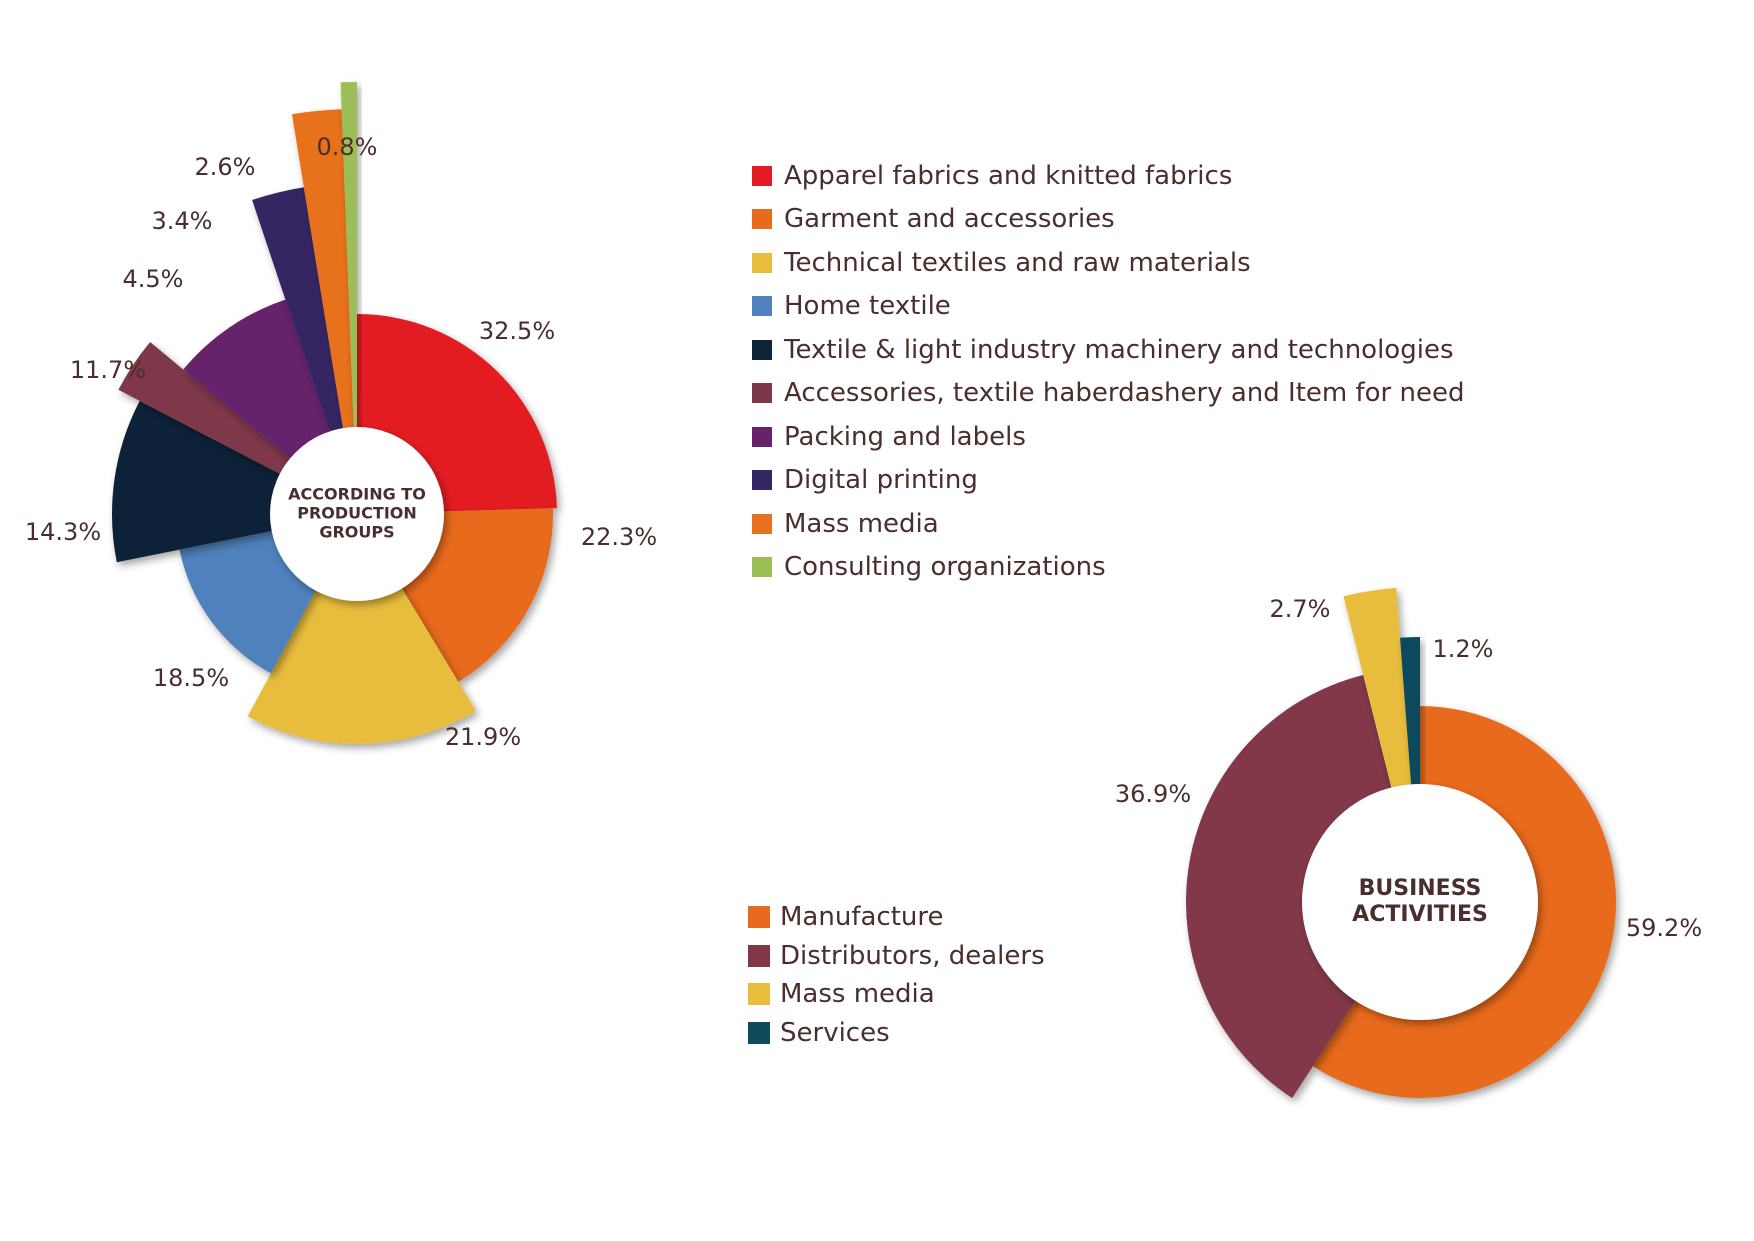 The height and width of the screenshot is (1241, 1754). What do you see at coordinates (356, 532) in the screenshot?
I see `pie-center-label: GROUPS` at bounding box center [356, 532].